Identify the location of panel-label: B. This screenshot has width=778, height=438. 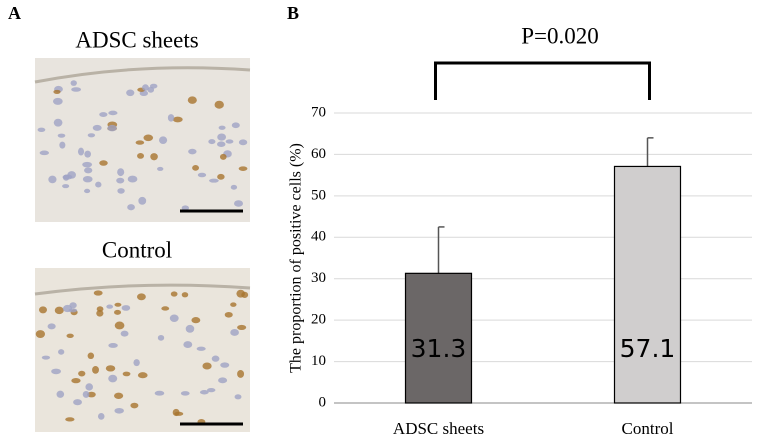
(293, 13).